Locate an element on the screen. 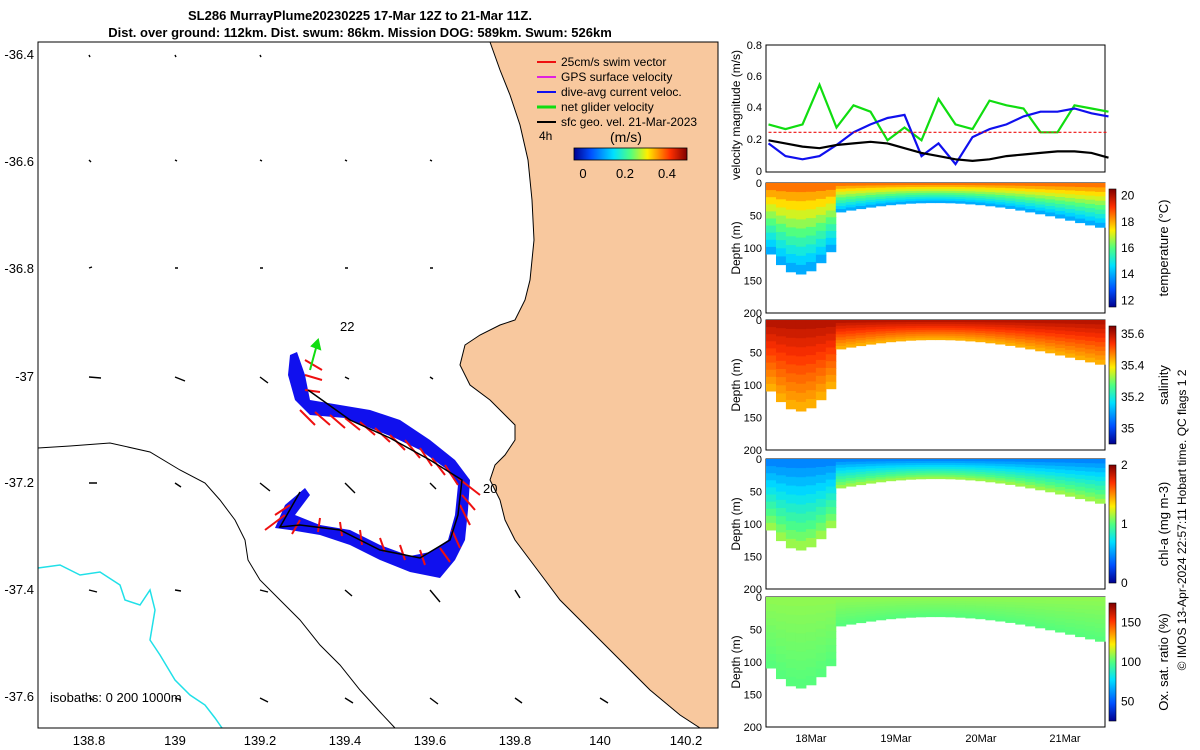  velocity-series is located at coordinates (938, 123).